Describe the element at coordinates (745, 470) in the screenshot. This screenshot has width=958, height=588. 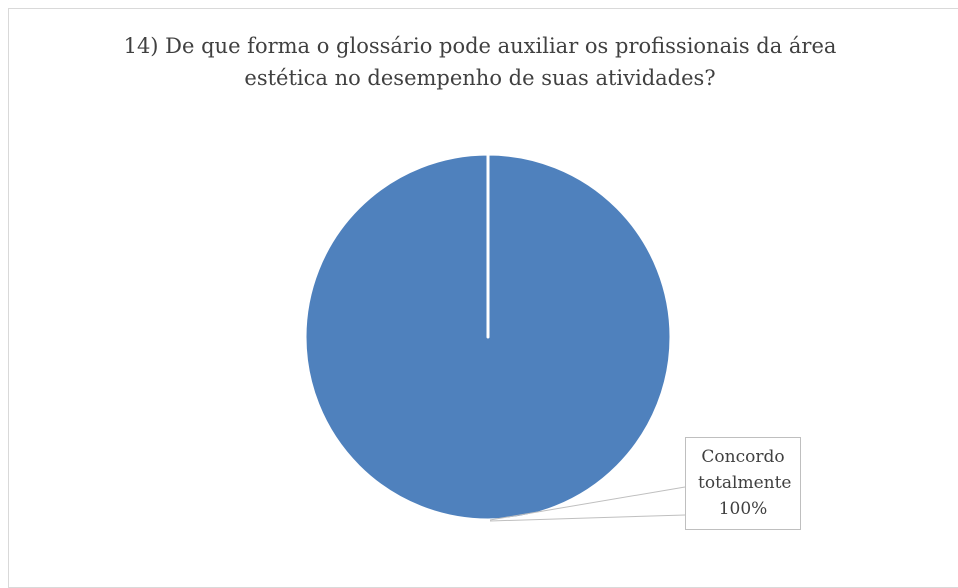
I see `slice-category: Concordo totalmente` at that location.